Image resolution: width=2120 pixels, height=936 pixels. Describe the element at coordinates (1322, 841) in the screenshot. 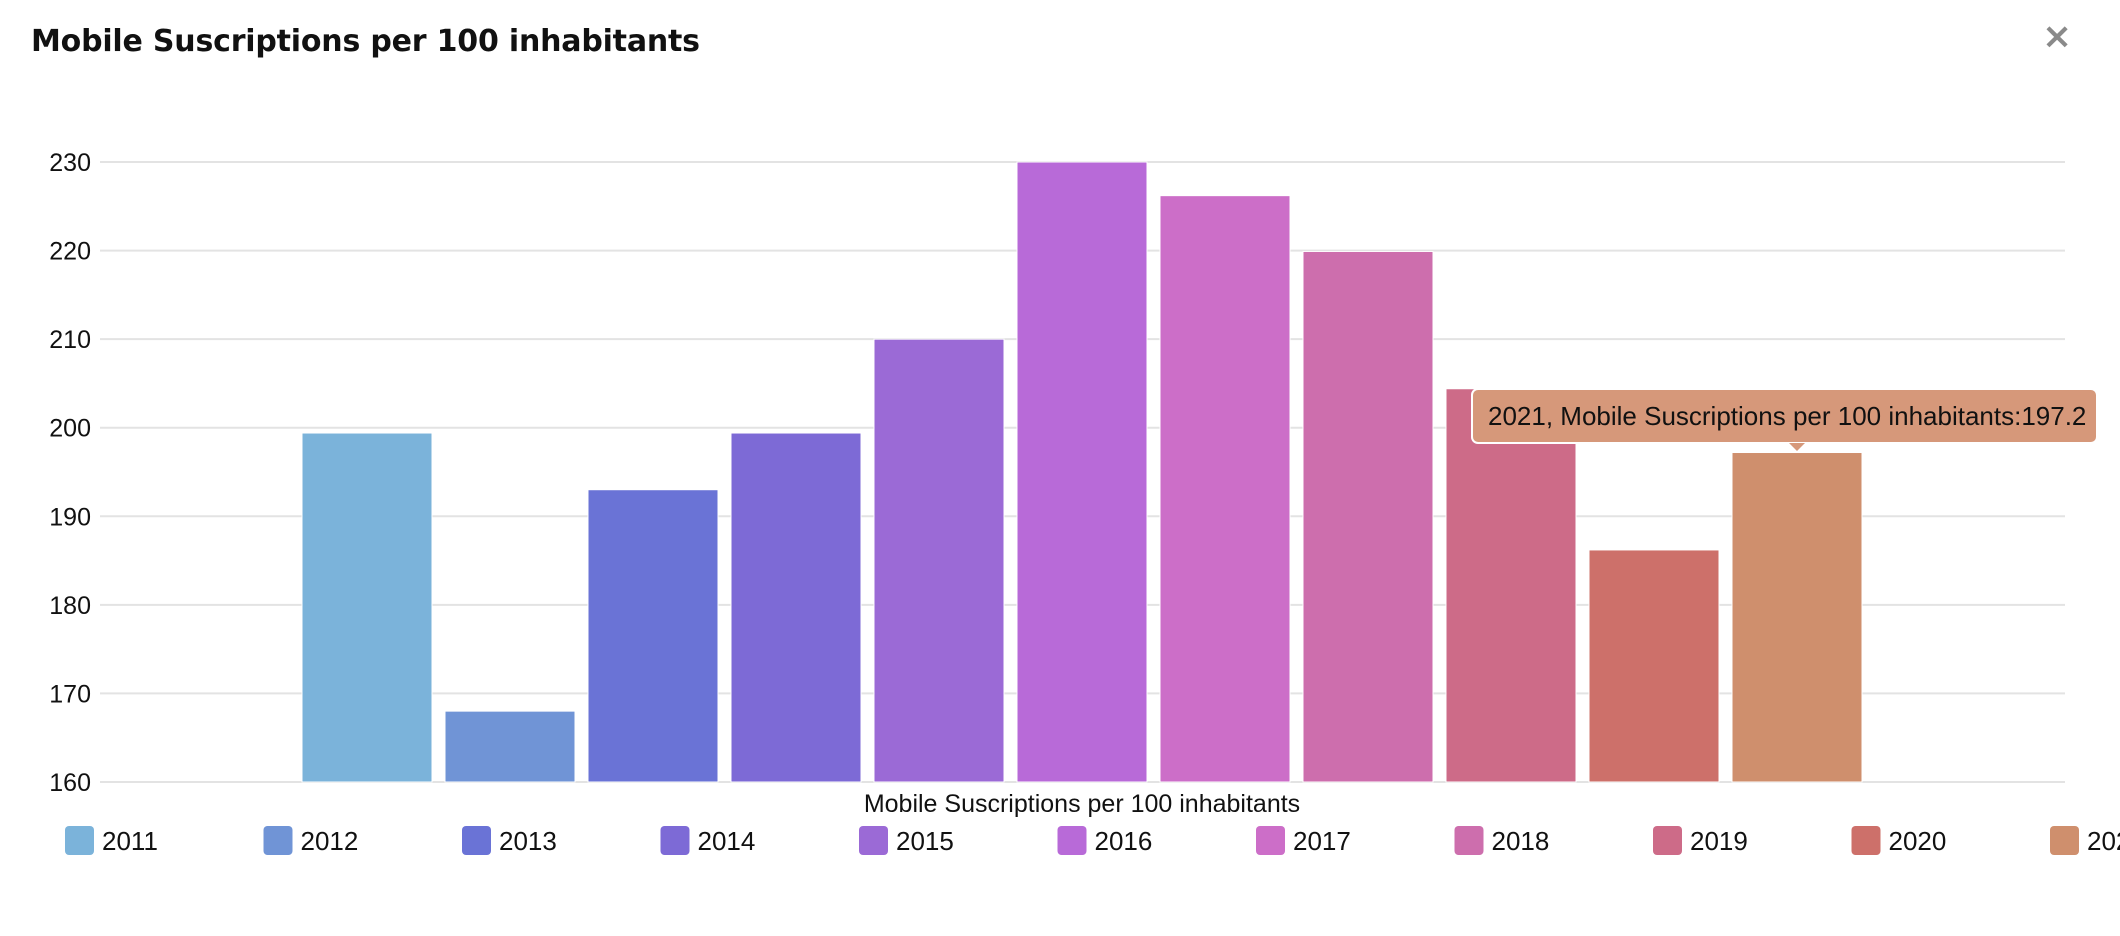

I see `legend-label-2017: 2017` at that location.